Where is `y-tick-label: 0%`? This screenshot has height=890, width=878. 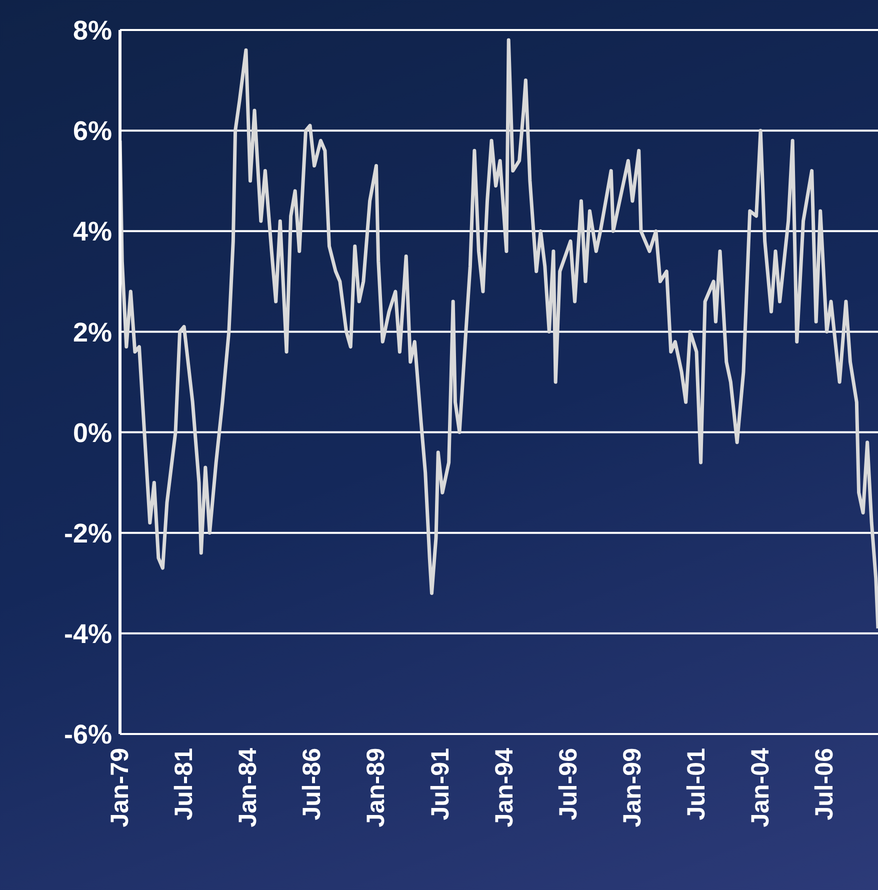
y-tick-label: 0% is located at coordinates (92, 433).